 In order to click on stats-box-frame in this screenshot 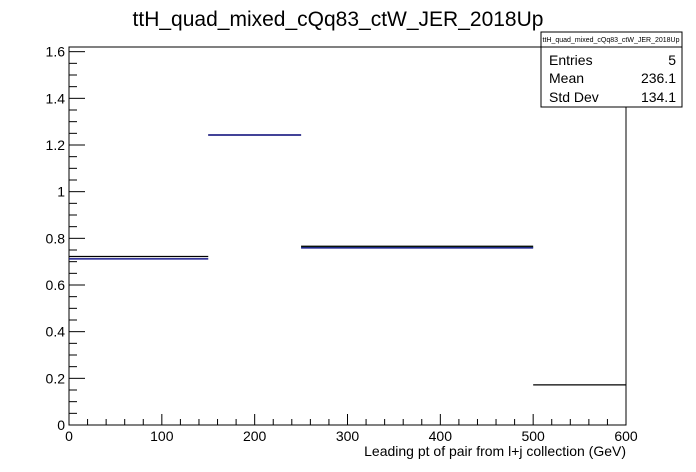, I will do `click(611, 69)`.